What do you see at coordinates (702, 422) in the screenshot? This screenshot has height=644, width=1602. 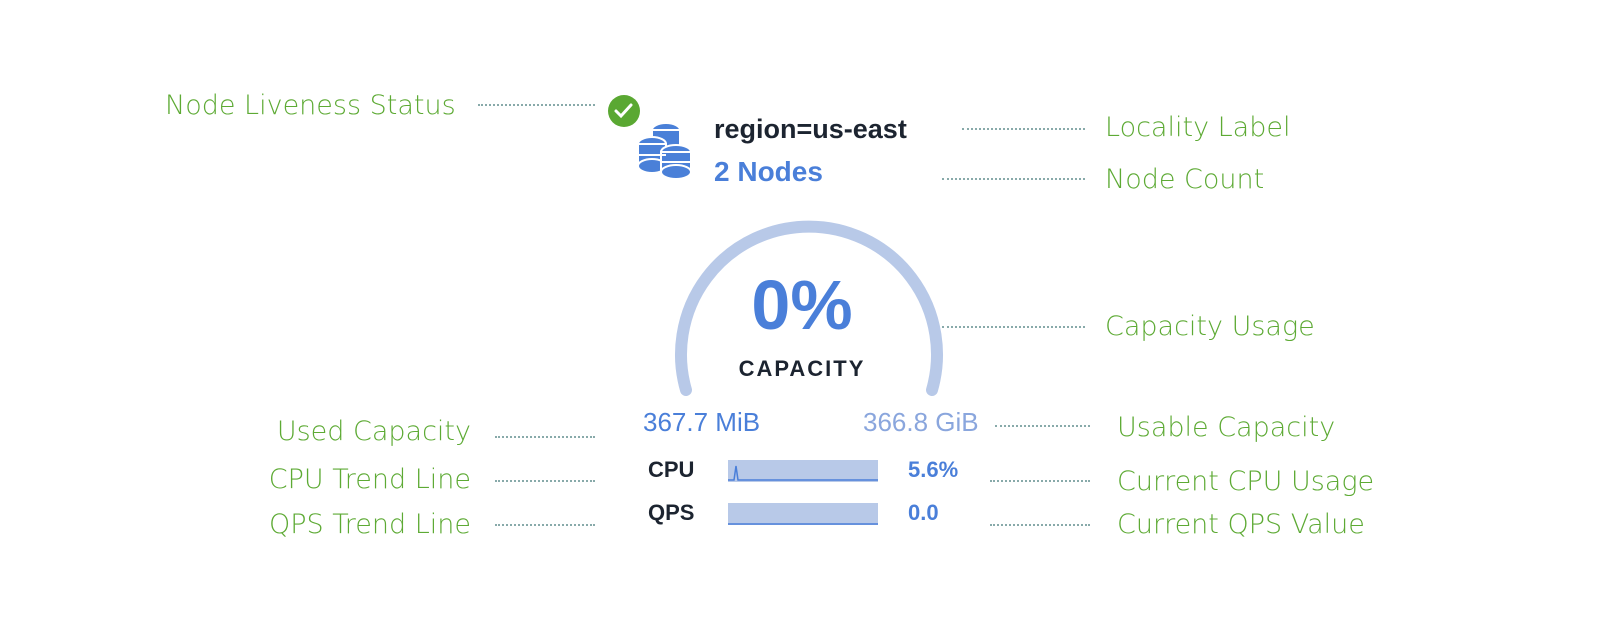 I see `used-capacity: 367.7 MiB` at bounding box center [702, 422].